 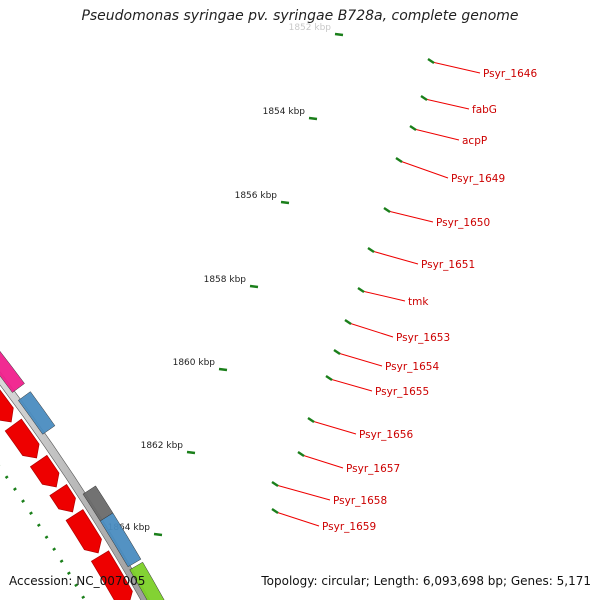 I want to click on genome-backbone, so click(x=76, y=487).